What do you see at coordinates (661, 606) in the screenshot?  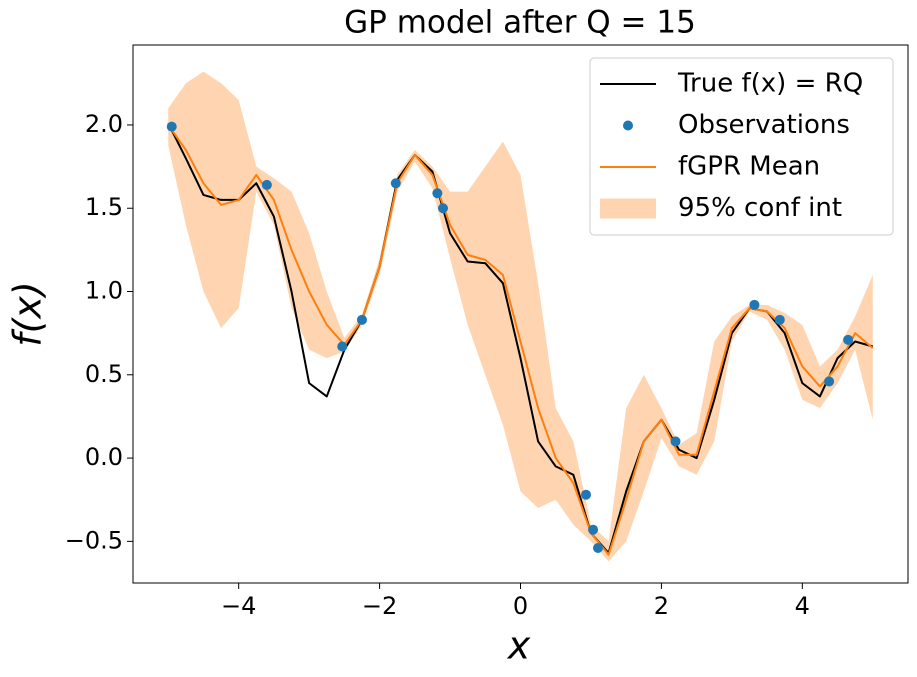 I see `x-tick-label: 2` at bounding box center [661, 606].